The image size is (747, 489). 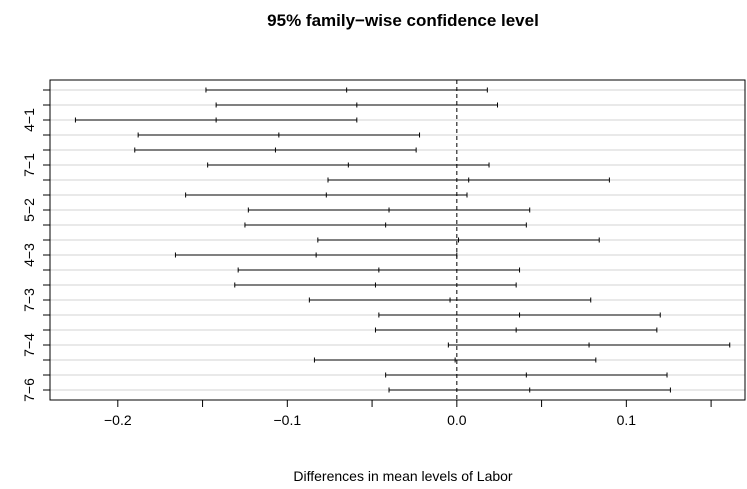 What do you see at coordinates (29, 255) in the screenshot?
I see `y-tick-label: 4−3` at bounding box center [29, 255].